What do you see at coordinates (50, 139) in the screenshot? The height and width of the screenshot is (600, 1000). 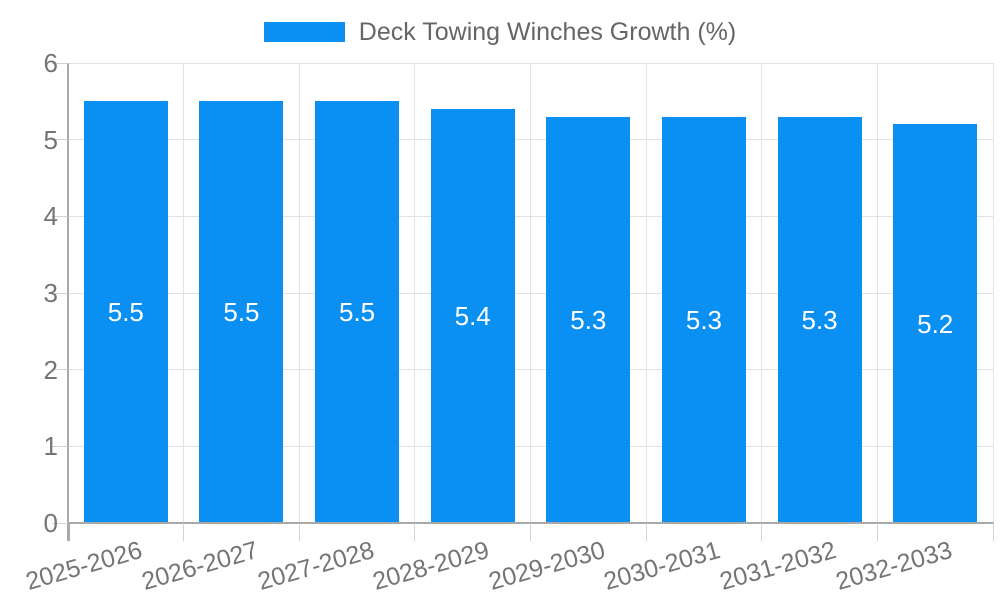 I see `y-axis-label: 5` at bounding box center [50, 139].